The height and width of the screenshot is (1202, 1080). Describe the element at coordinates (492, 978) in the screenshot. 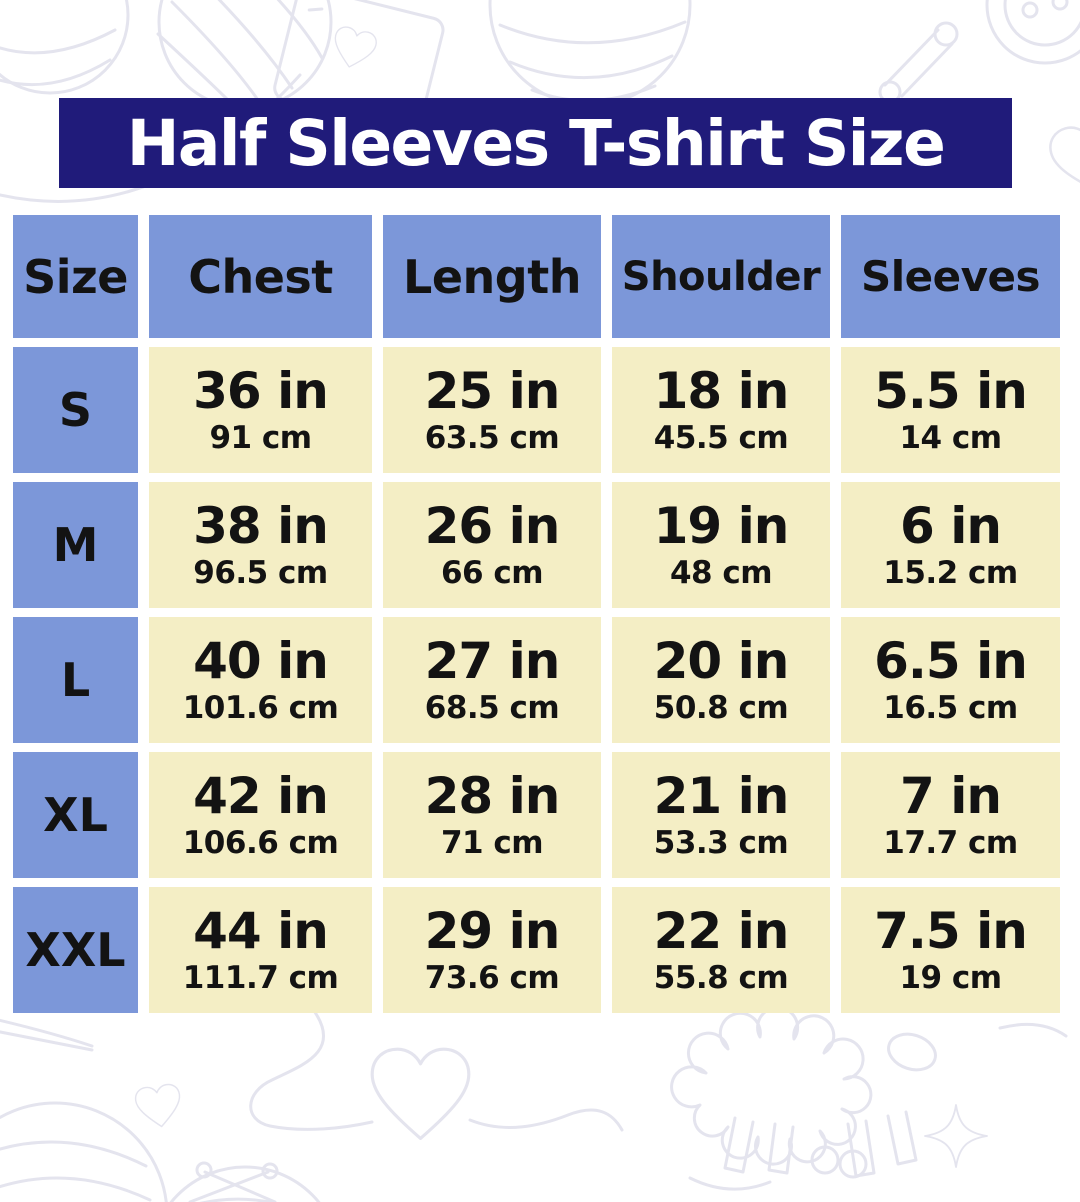

I see `cm-value: 73.6 cm` at that location.